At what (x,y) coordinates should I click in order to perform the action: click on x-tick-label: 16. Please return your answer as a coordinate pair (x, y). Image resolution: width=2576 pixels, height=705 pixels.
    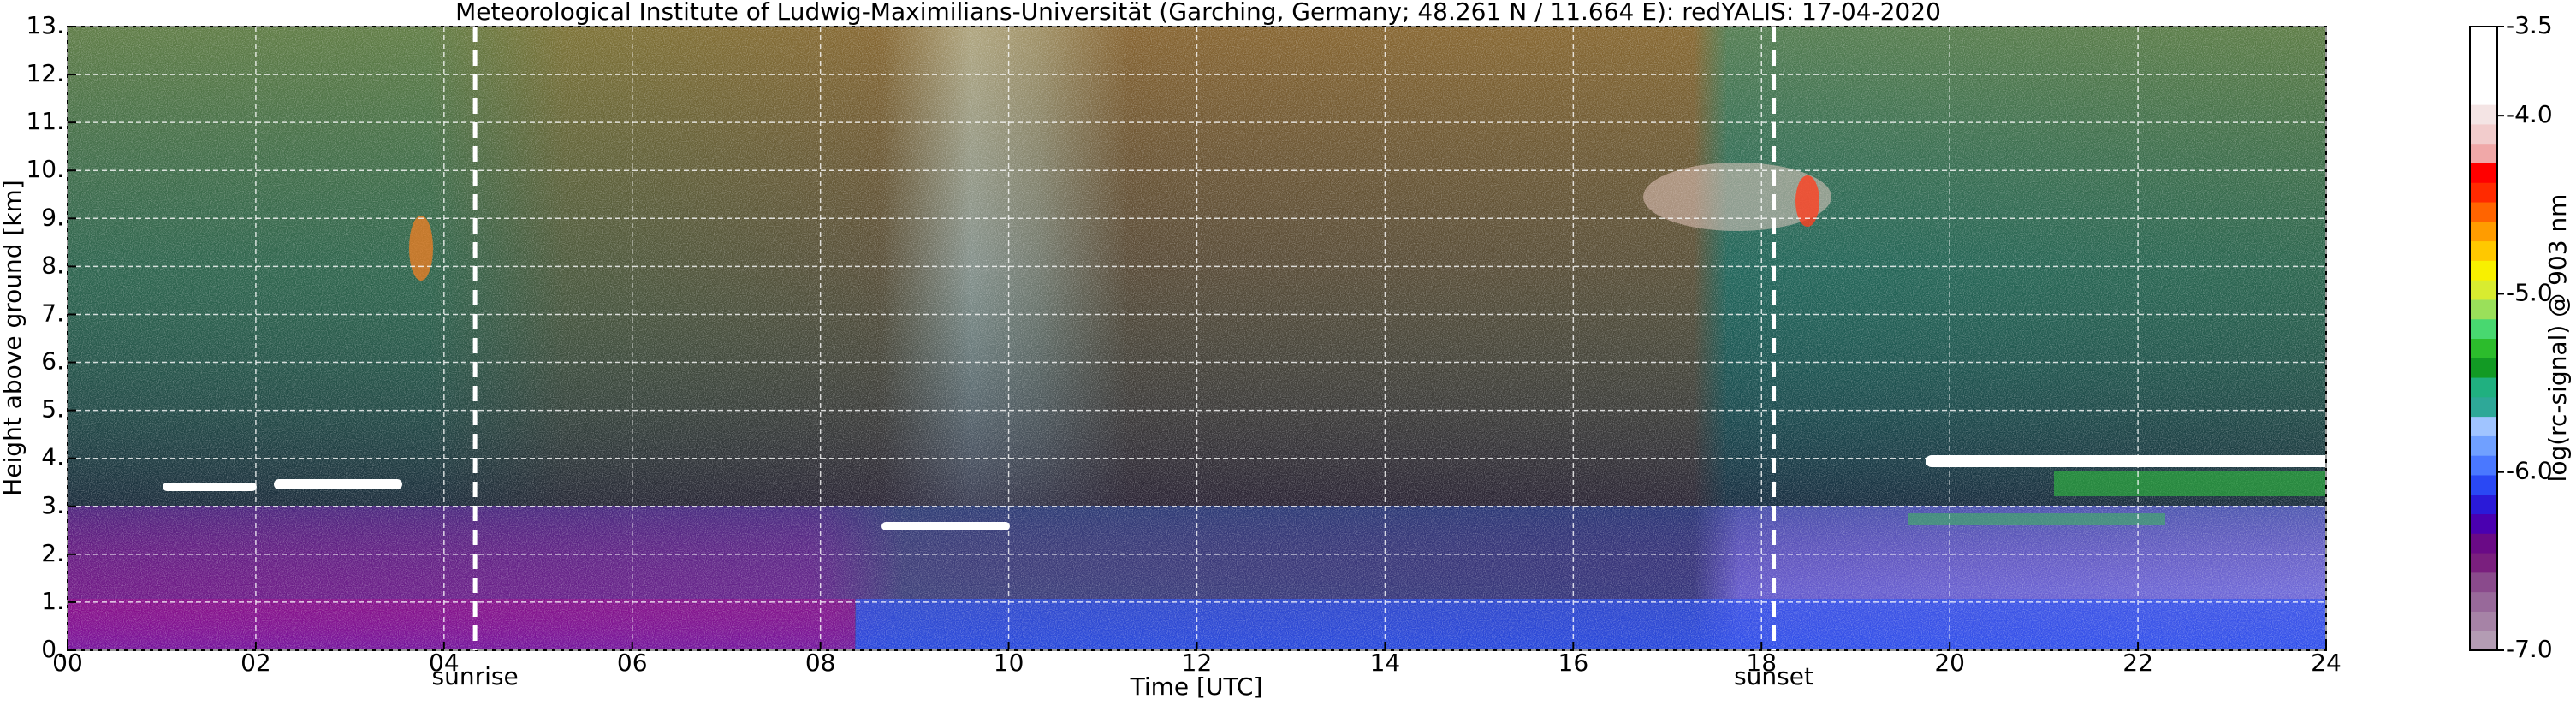
    Looking at the image, I should click on (1573, 663).